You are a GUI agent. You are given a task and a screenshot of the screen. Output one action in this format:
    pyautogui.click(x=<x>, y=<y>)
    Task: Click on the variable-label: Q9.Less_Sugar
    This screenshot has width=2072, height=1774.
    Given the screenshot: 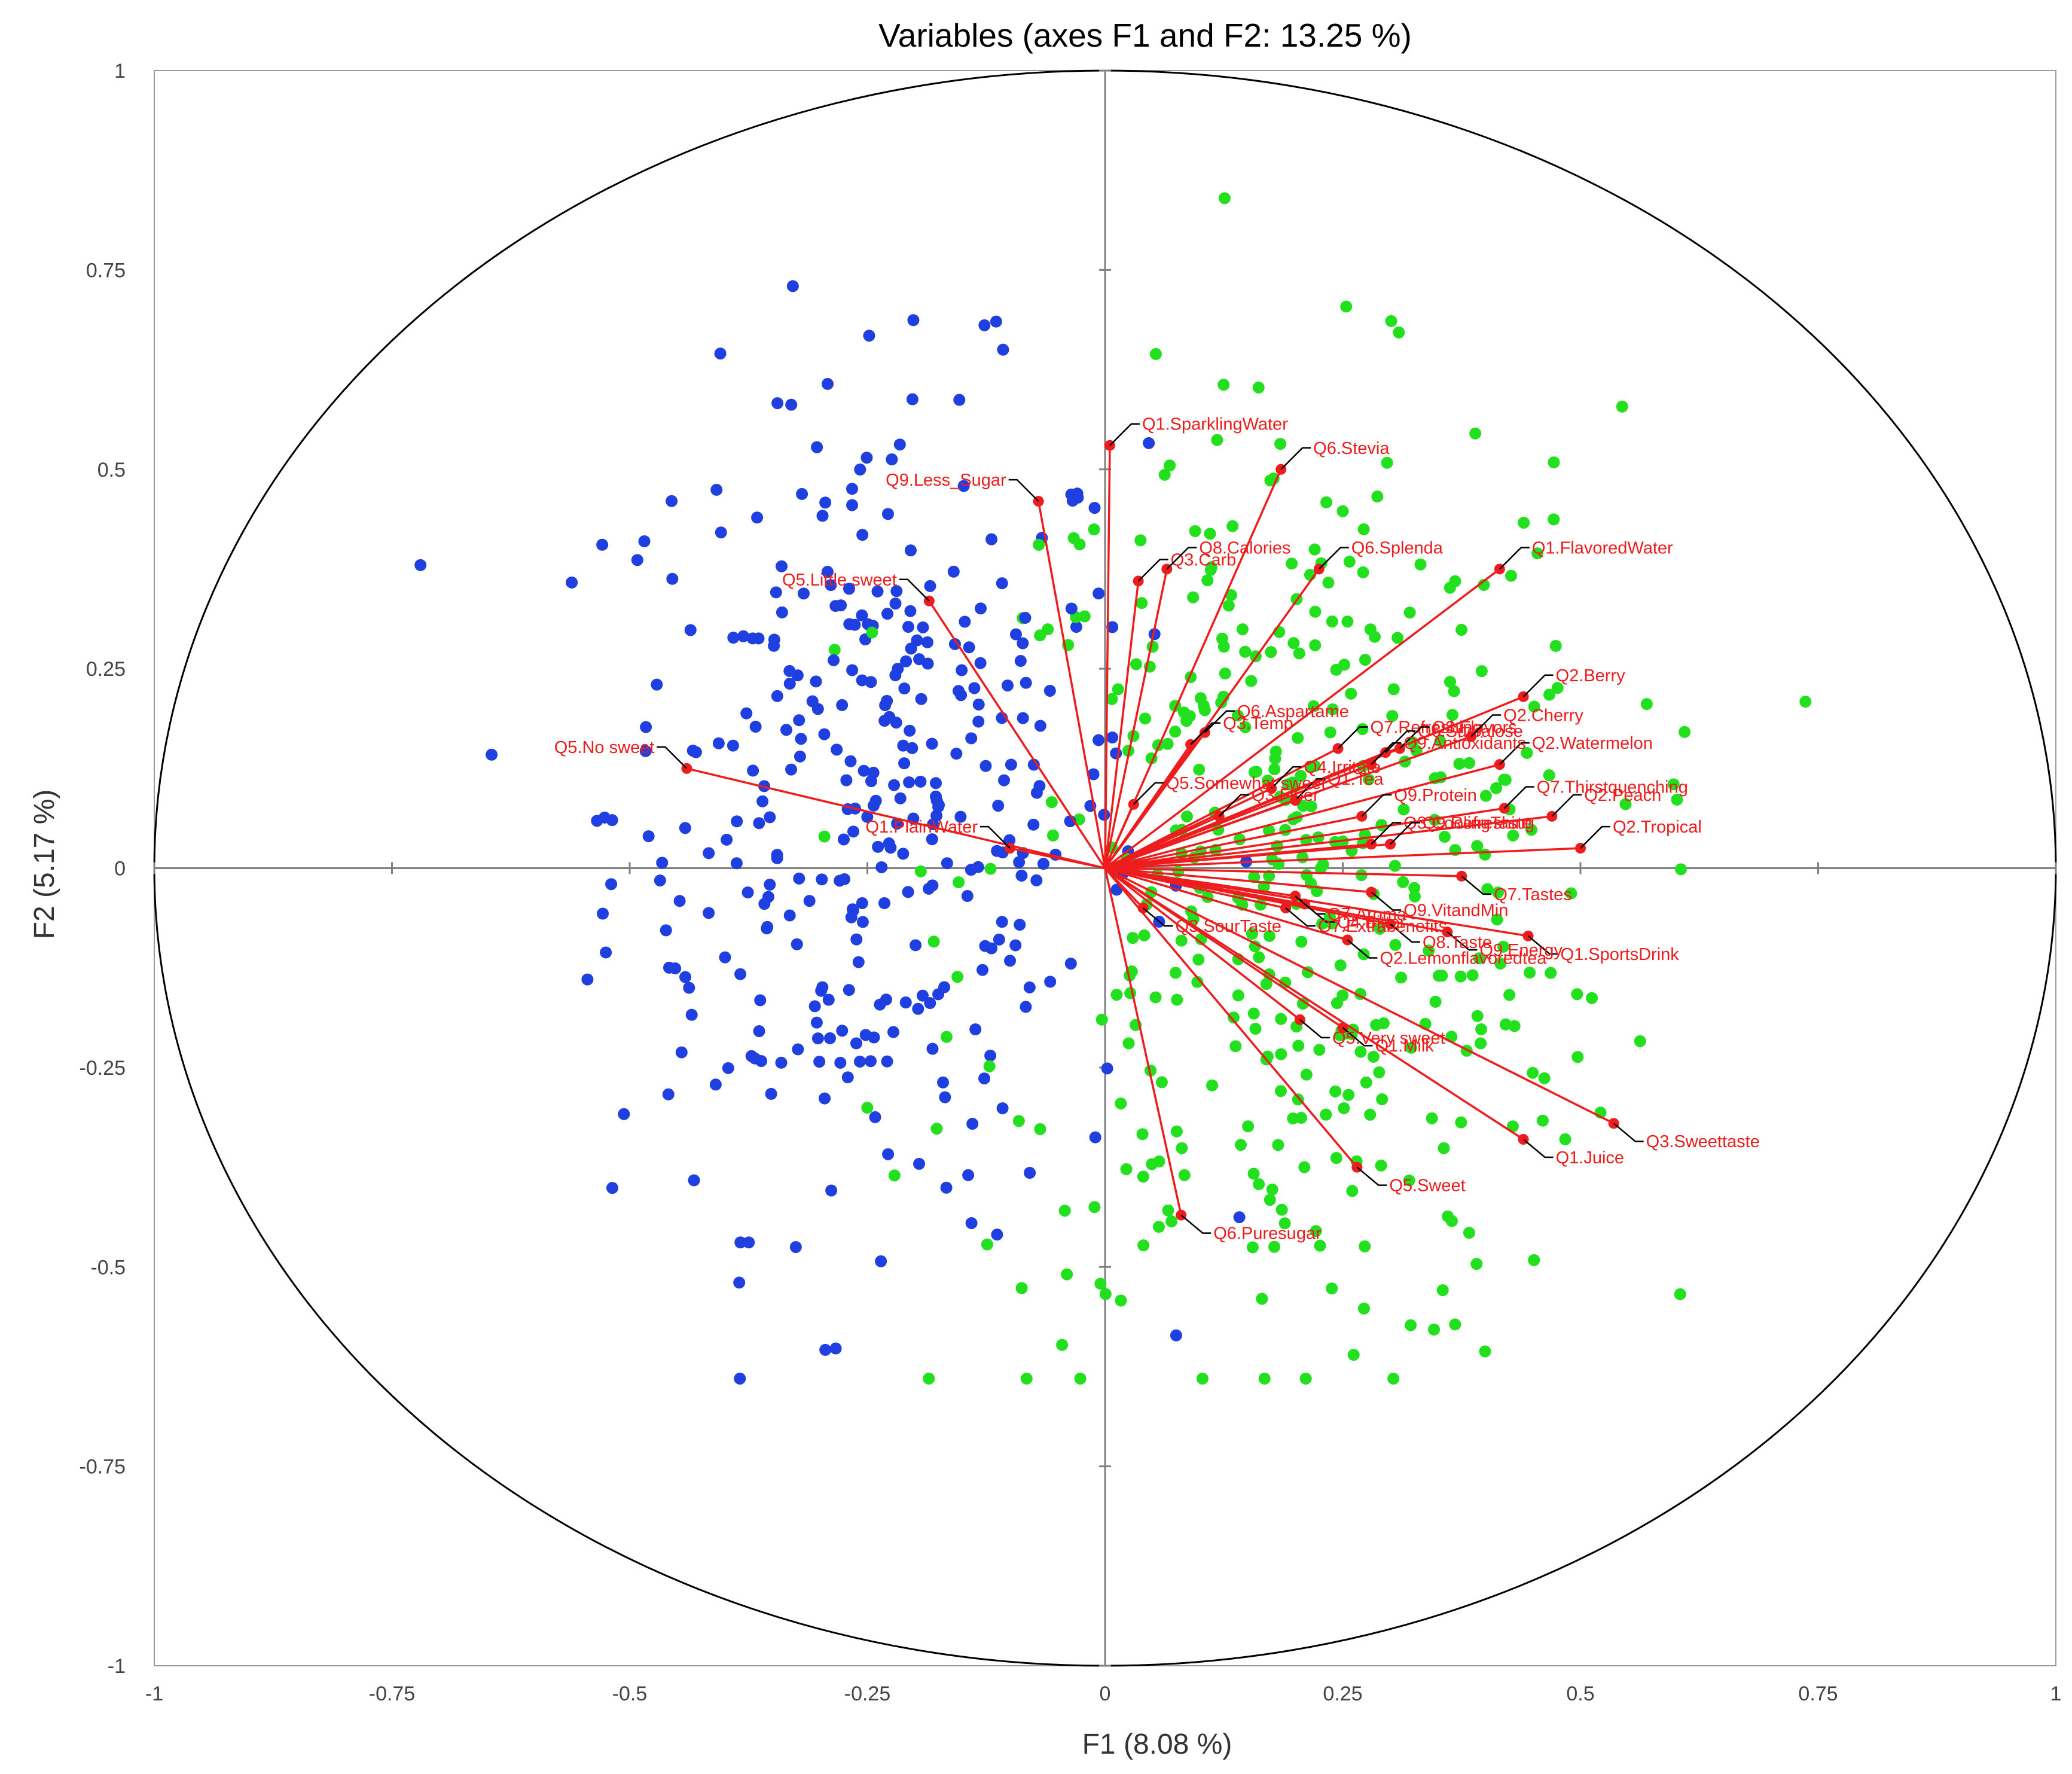 What is the action you would take?
    pyautogui.click(x=946, y=480)
    